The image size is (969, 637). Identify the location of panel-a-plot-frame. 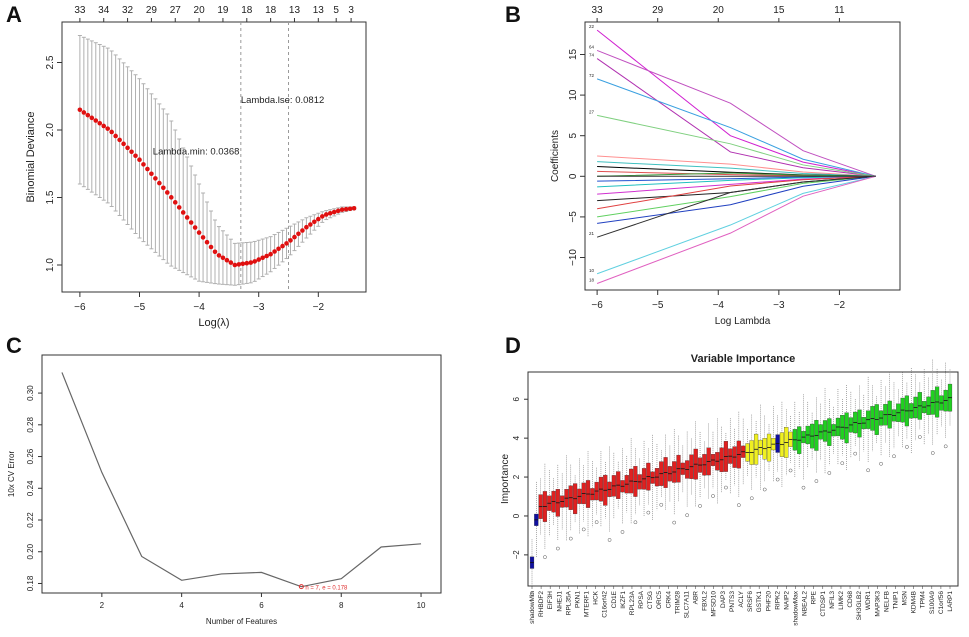
(214, 157).